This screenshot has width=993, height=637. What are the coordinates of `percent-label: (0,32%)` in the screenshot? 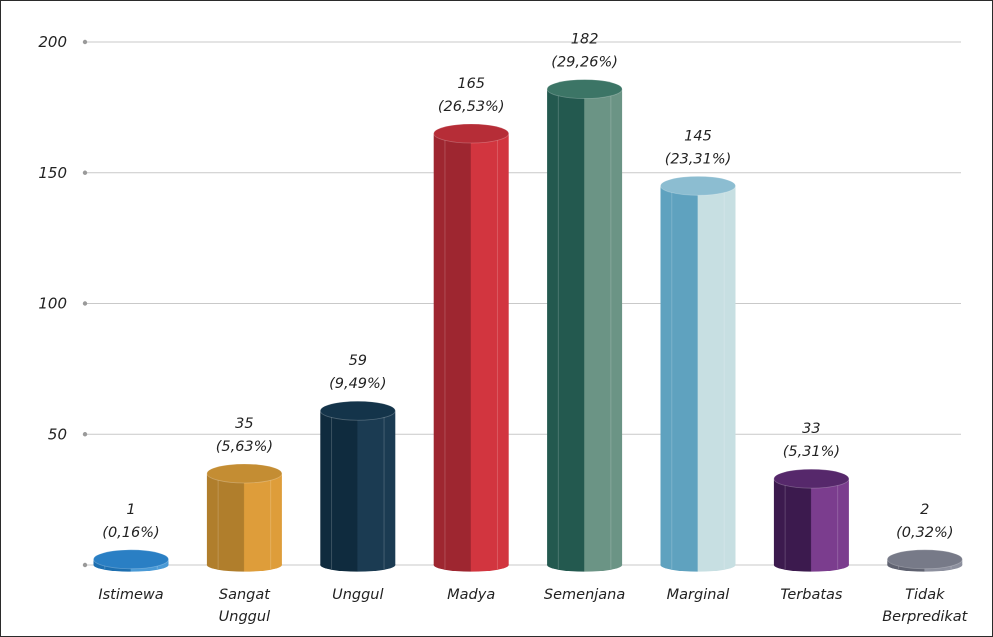 It's located at (924, 533).